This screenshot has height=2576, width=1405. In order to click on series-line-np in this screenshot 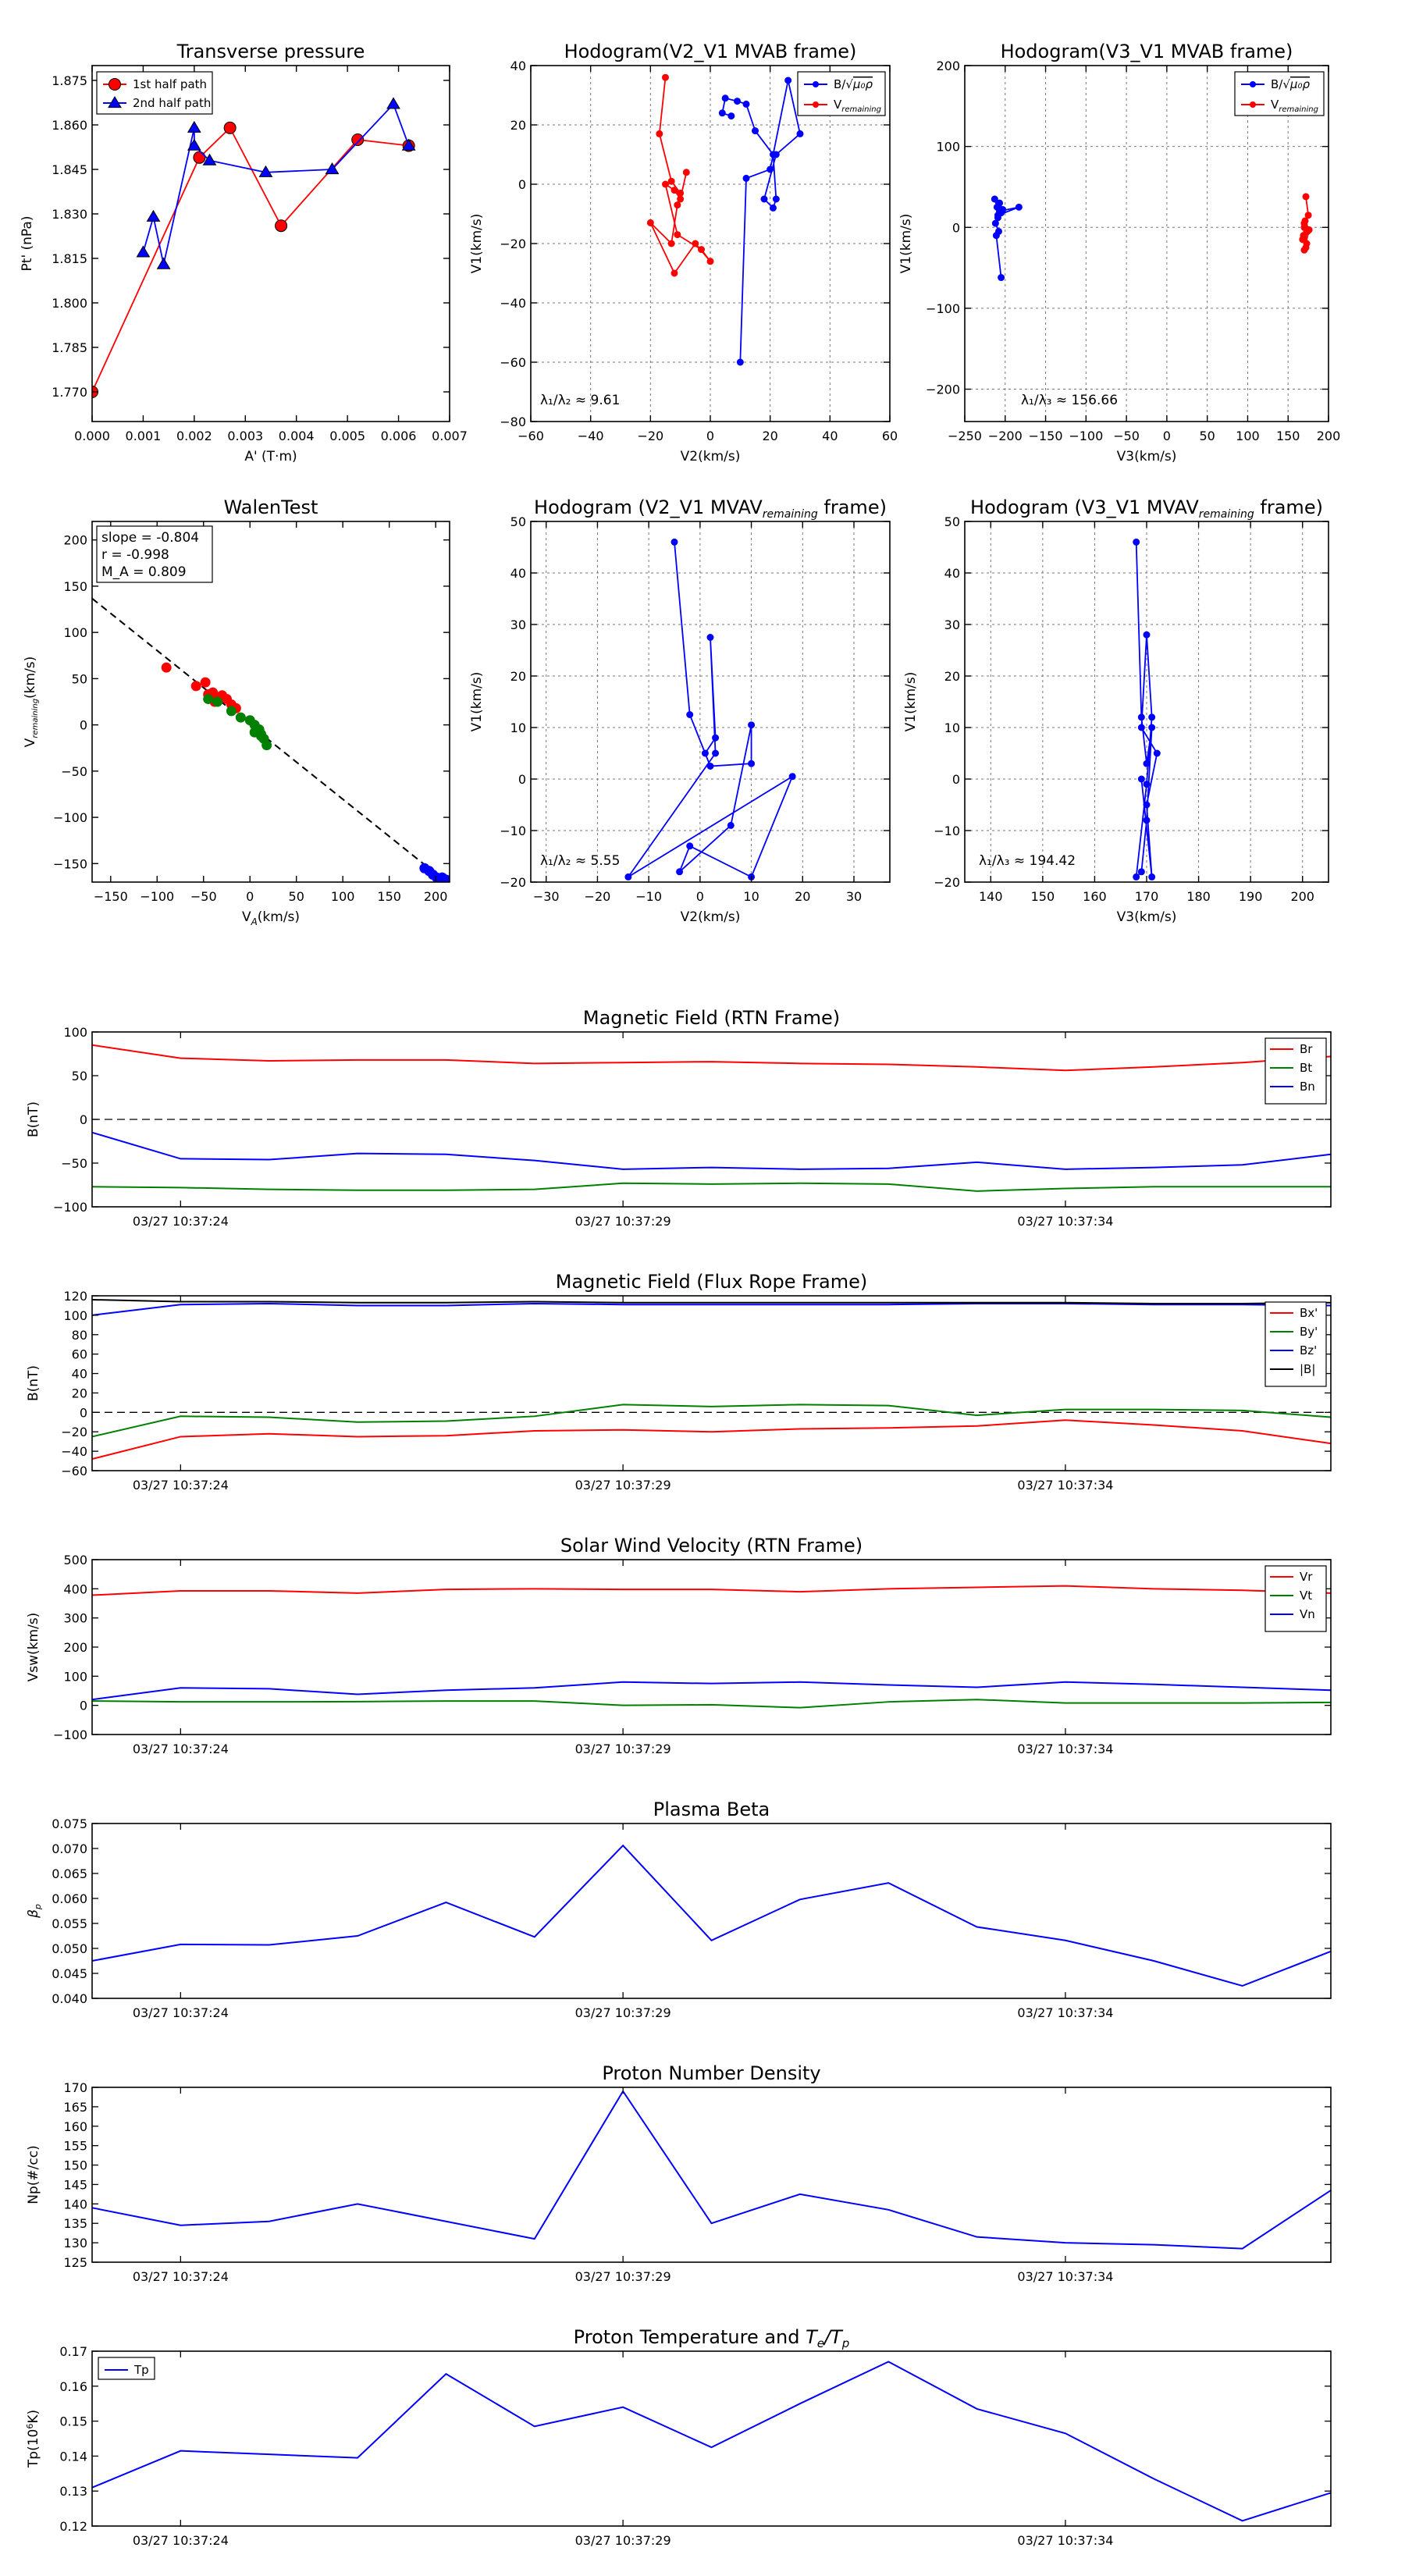, I will do `click(712, 2170)`.